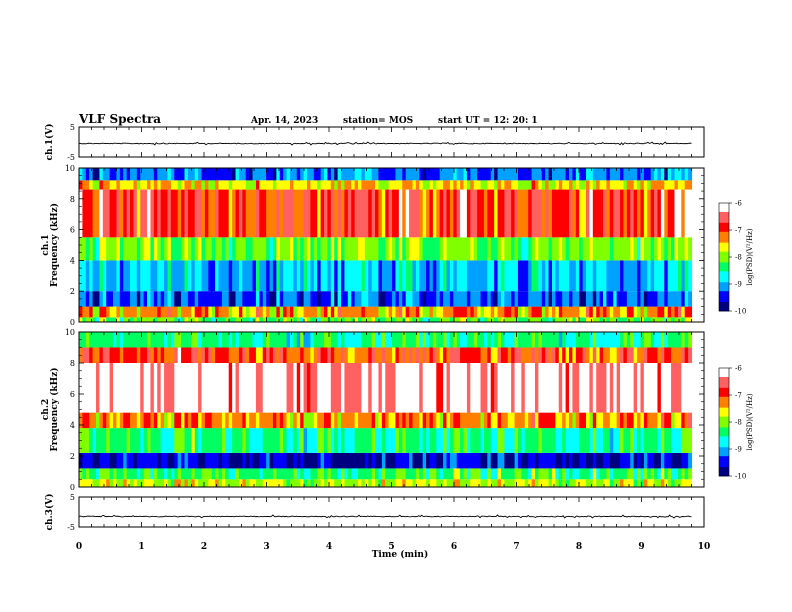  I want to click on waveform-panel-ch1: 5-5ch.1(V), so click(374, 142).